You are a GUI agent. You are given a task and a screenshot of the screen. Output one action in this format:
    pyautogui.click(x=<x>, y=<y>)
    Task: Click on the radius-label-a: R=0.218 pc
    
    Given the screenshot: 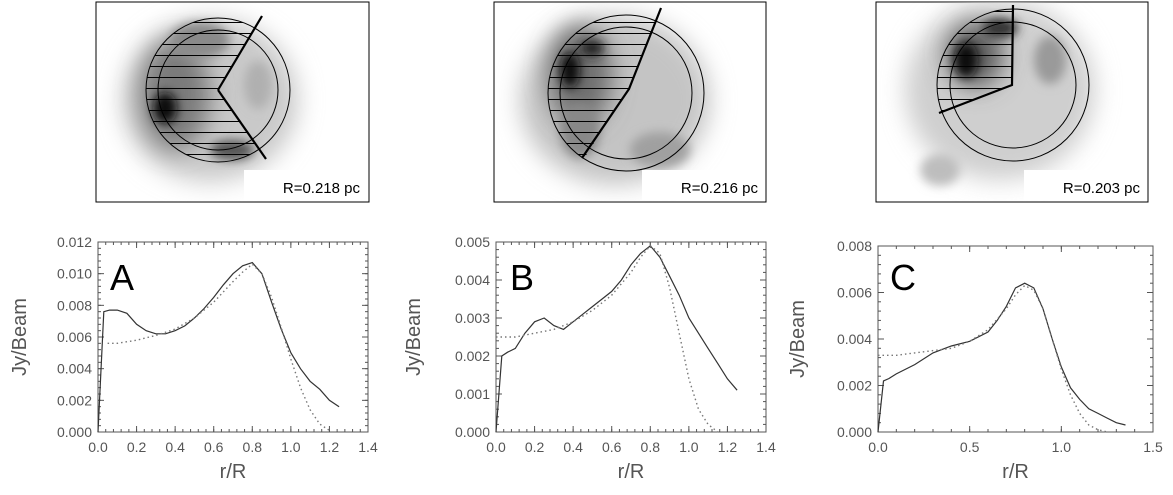 What is the action you would take?
    pyautogui.click(x=322, y=188)
    